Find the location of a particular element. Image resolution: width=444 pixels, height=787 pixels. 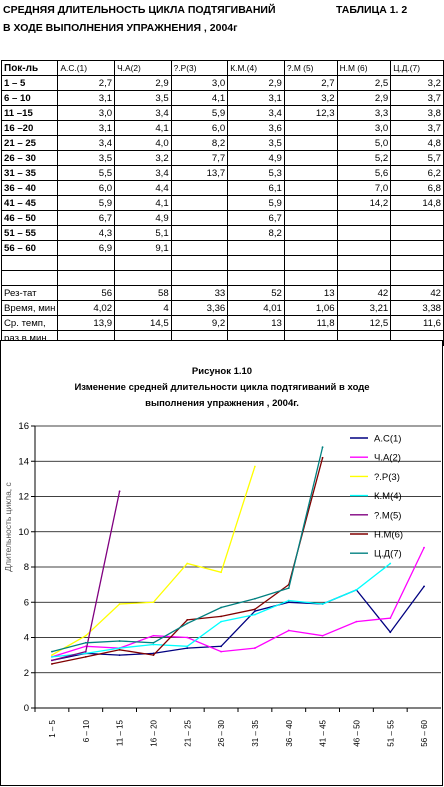

table-row: 51 – 55 4,3 5,1 8,2 is located at coordinates (222, 233).